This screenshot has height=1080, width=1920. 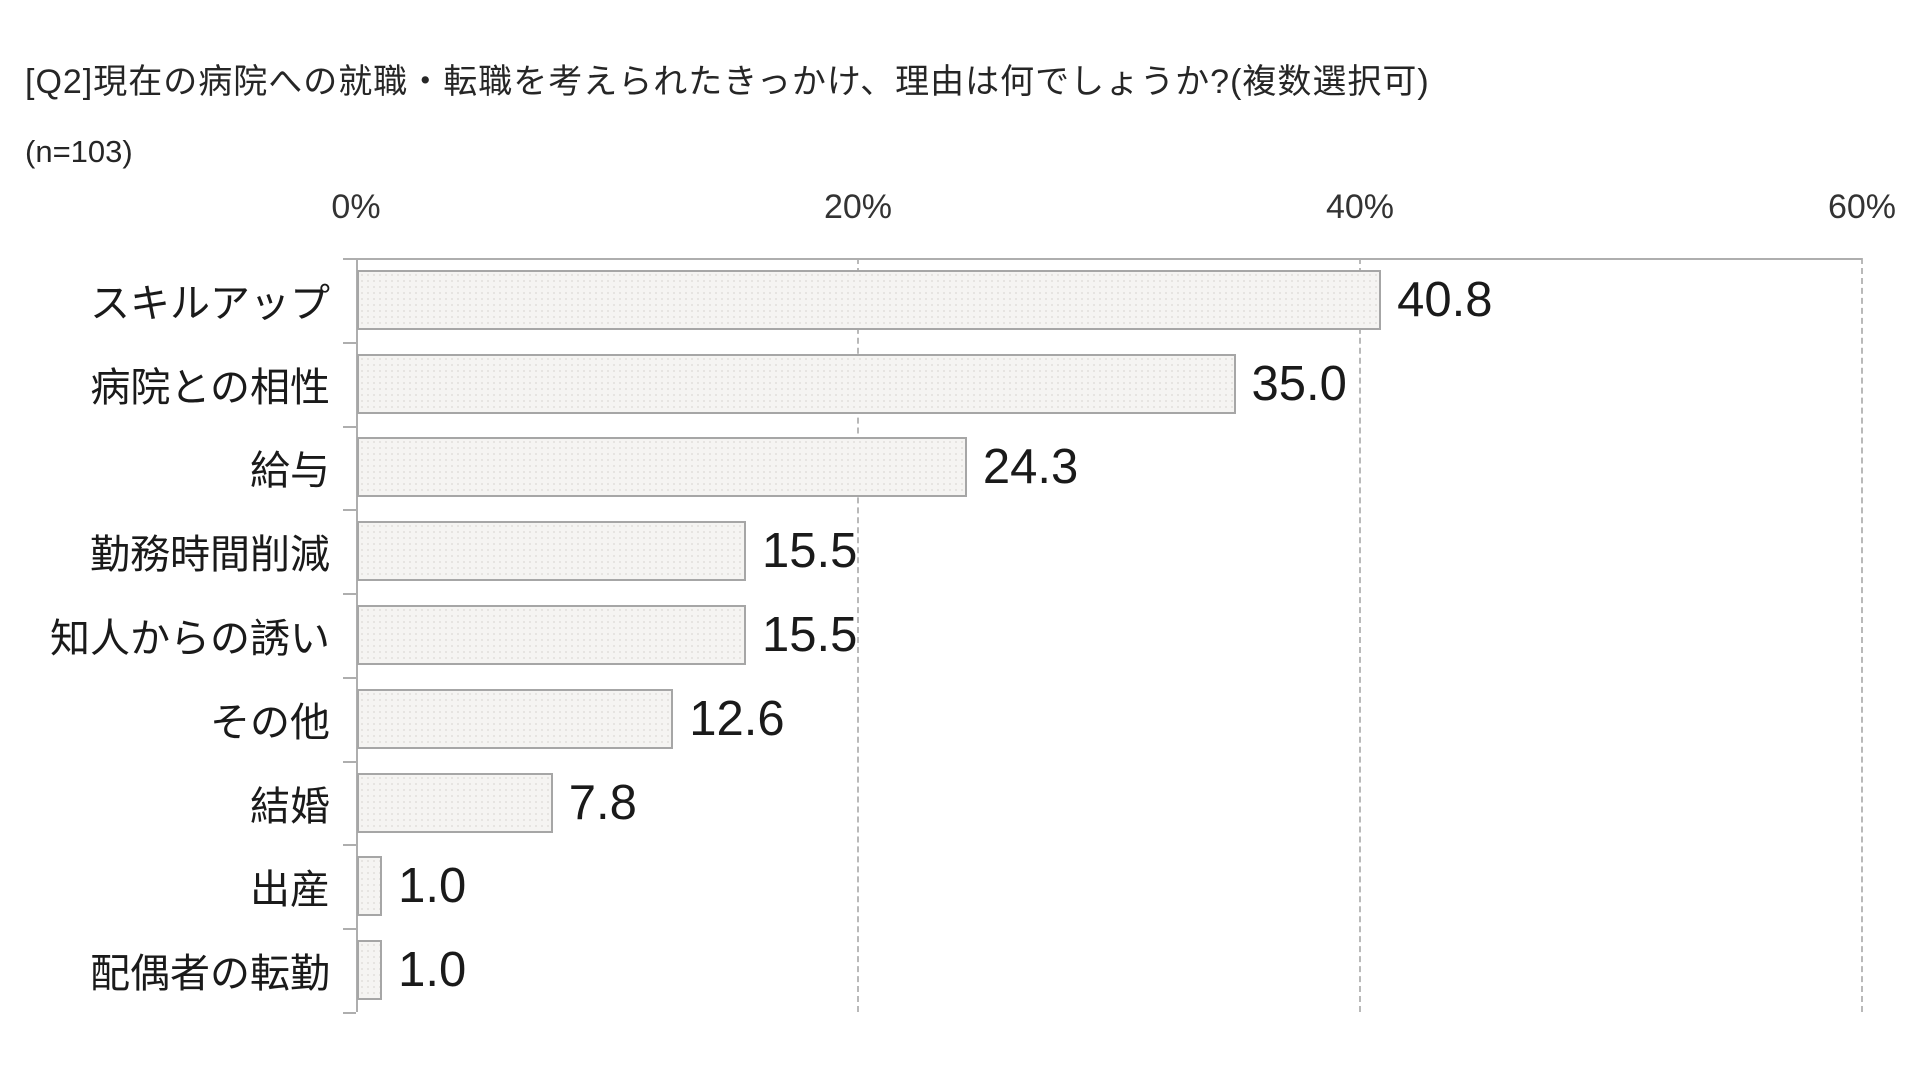 I want to click on x-axis-tick-label: 40%, so click(x=1360, y=207).